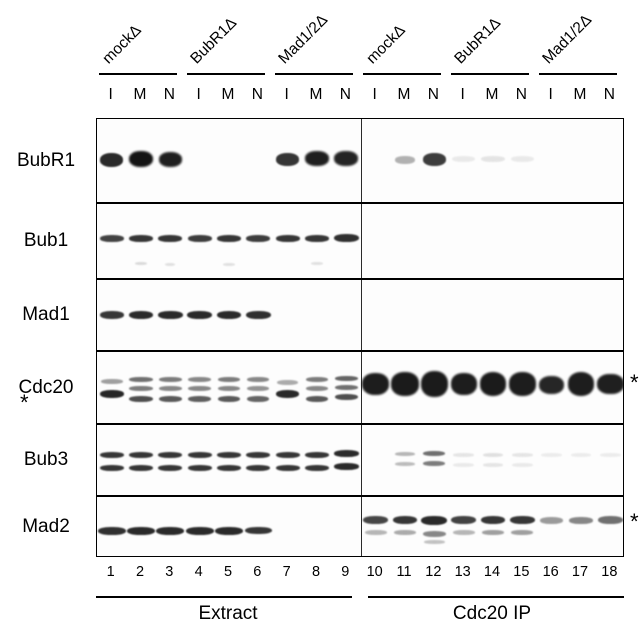 The height and width of the screenshot is (639, 640). I want to click on row-label-mad2: Mad2, so click(46, 526).